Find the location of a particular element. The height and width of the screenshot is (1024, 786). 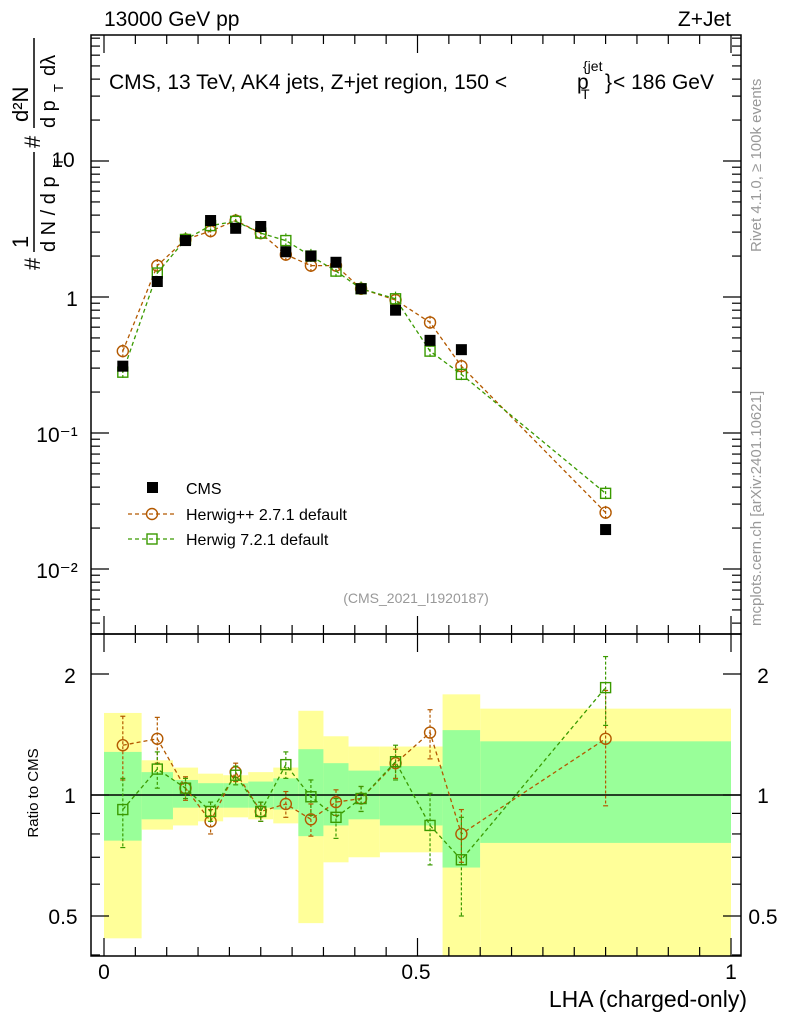

plot-title-end: < 186 GeV is located at coordinates (663, 82).